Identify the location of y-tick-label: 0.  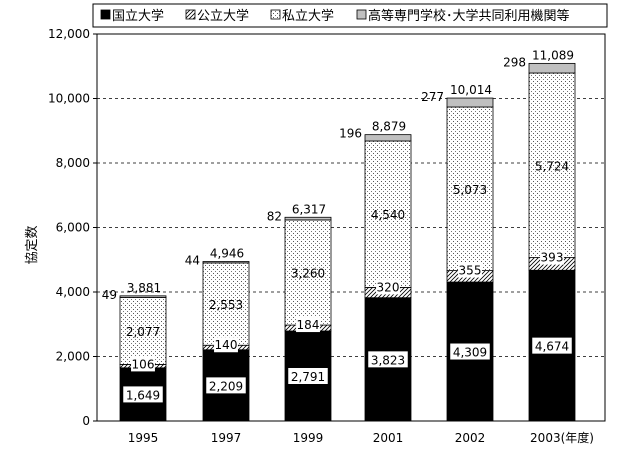
(86, 421).